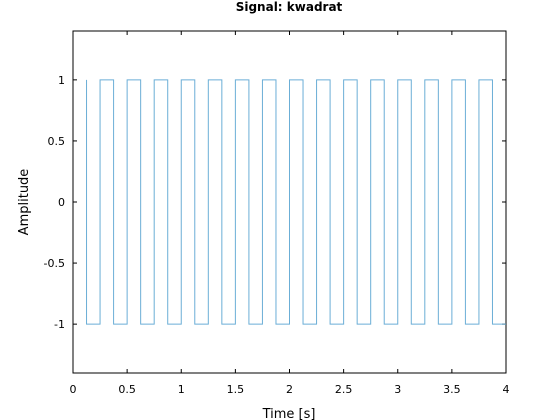 The height and width of the screenshot is (420, 560). Describe the element at coordinates (127, 389) in the screenshot. I see `x-tick-label: 0.5` at that location.